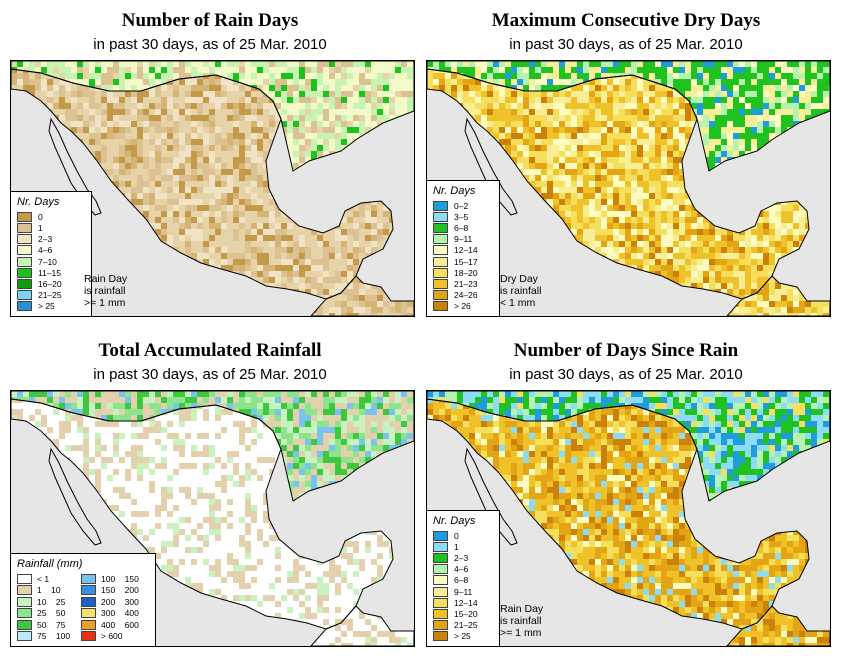 This screenshot has width=846, height=658. What do you see at coordinates (111, 579) in the screenshot?
I see `legend-item: 100 150` at bounding box center [111, 579].